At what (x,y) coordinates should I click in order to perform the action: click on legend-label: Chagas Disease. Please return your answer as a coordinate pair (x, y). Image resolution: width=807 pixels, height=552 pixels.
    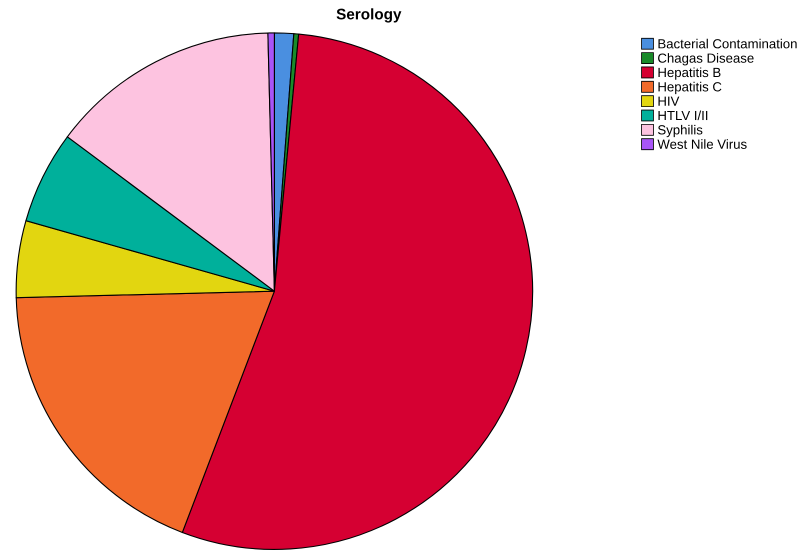
    Looking at the image, I should click on (706, 59).